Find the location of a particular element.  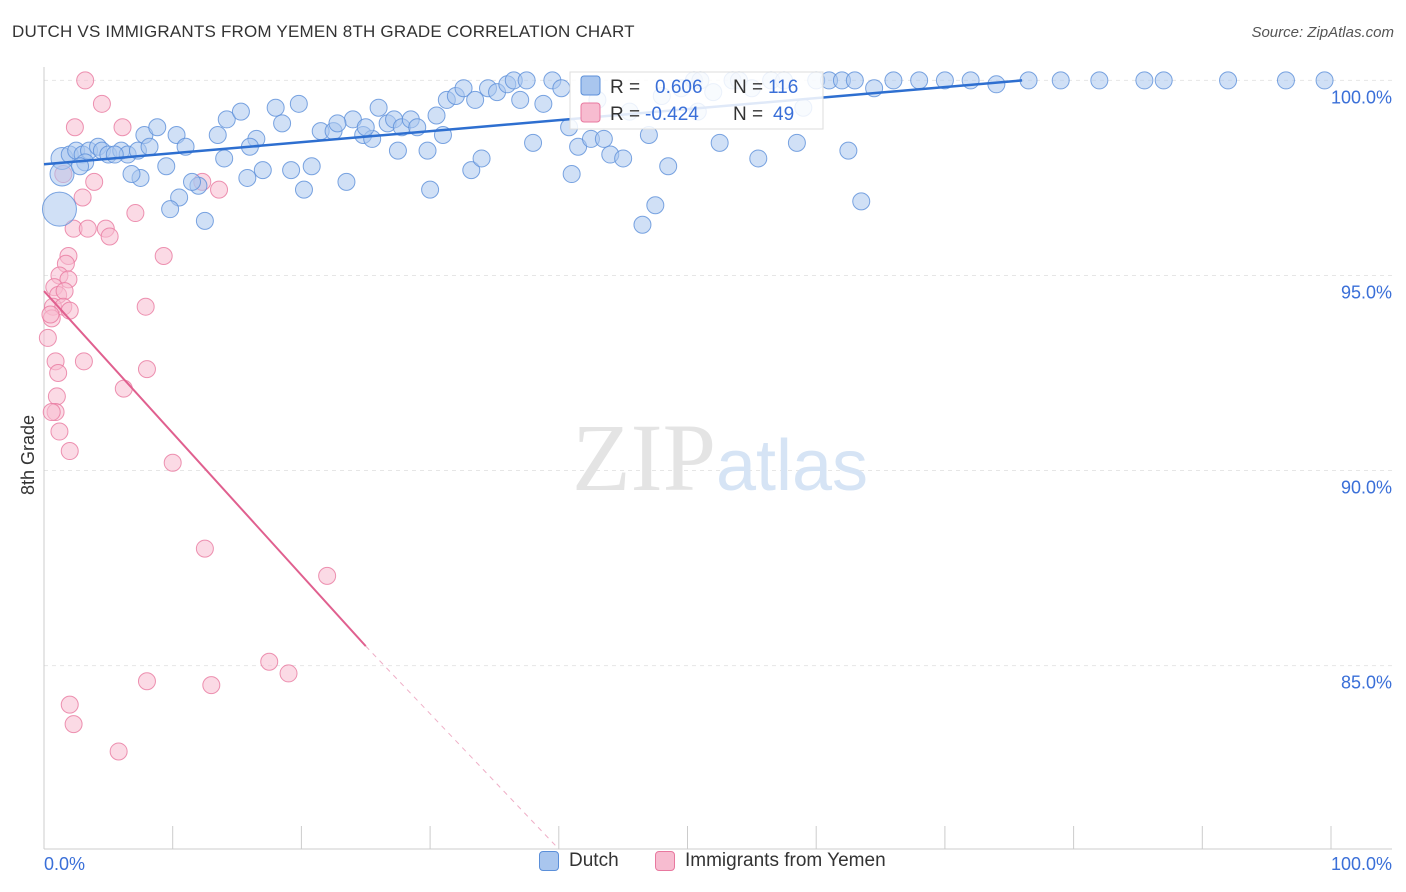

legend-item-yemen: Immigrants from Yemen is located at coordinates (770, 861).